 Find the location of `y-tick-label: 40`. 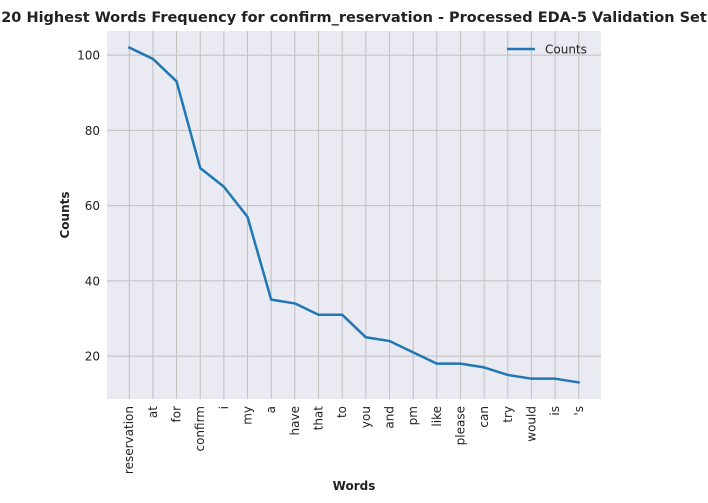

y-tick-label: 40 is located at coordinates (92, 281).